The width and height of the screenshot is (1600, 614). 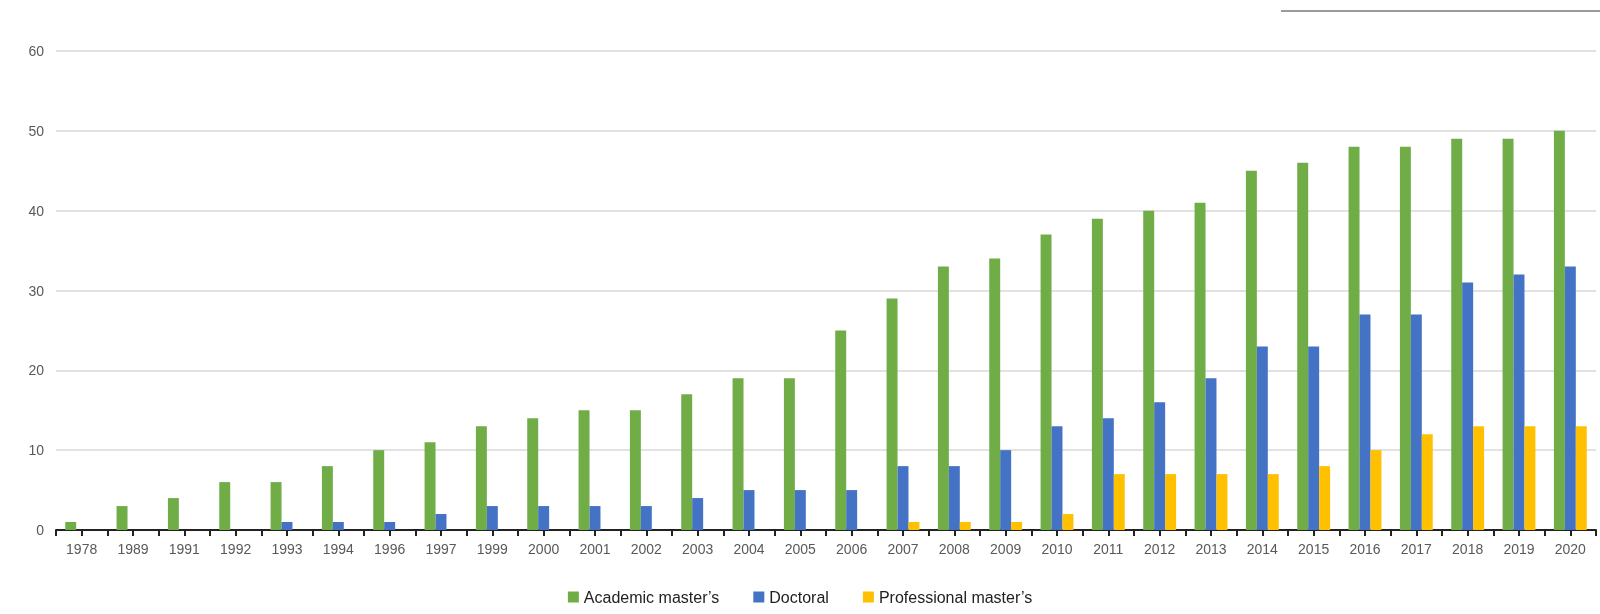 I want to click on x-tick-label: 2001, so click(x=595, y=549).